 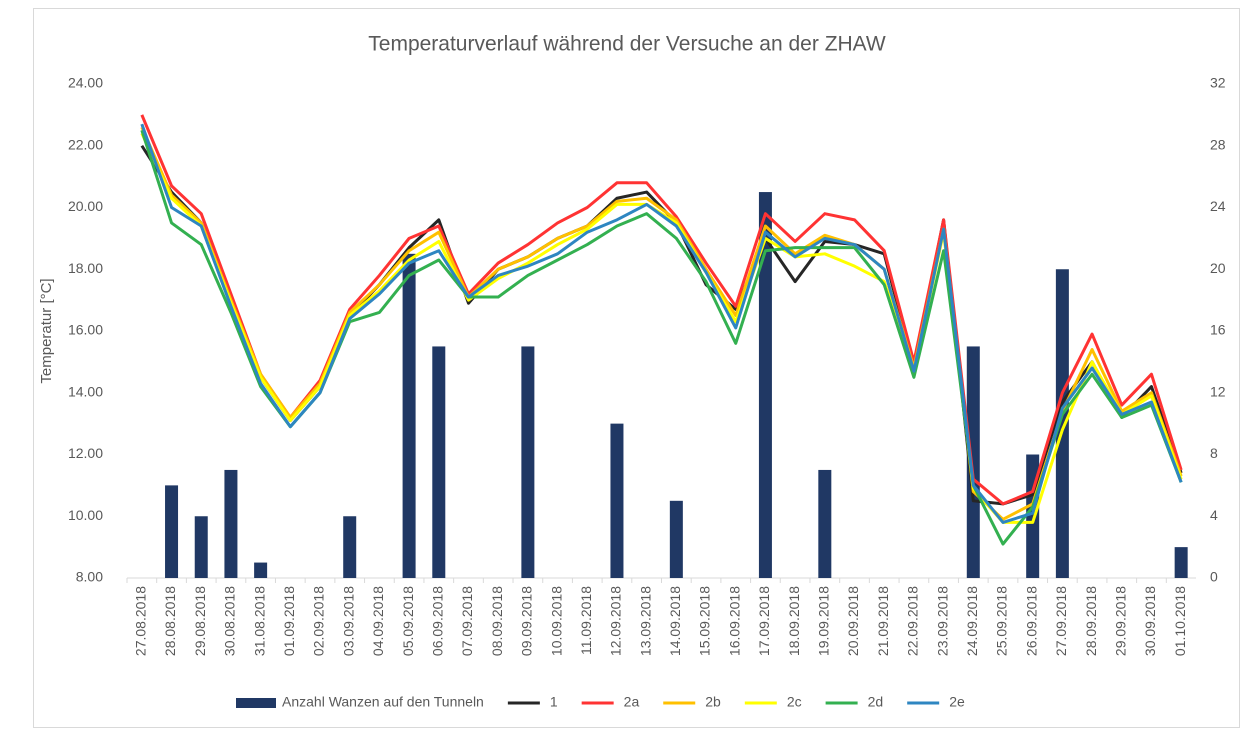 I want to click on x-tick-label: 28.09.2018, so click(x=1091, y=621).